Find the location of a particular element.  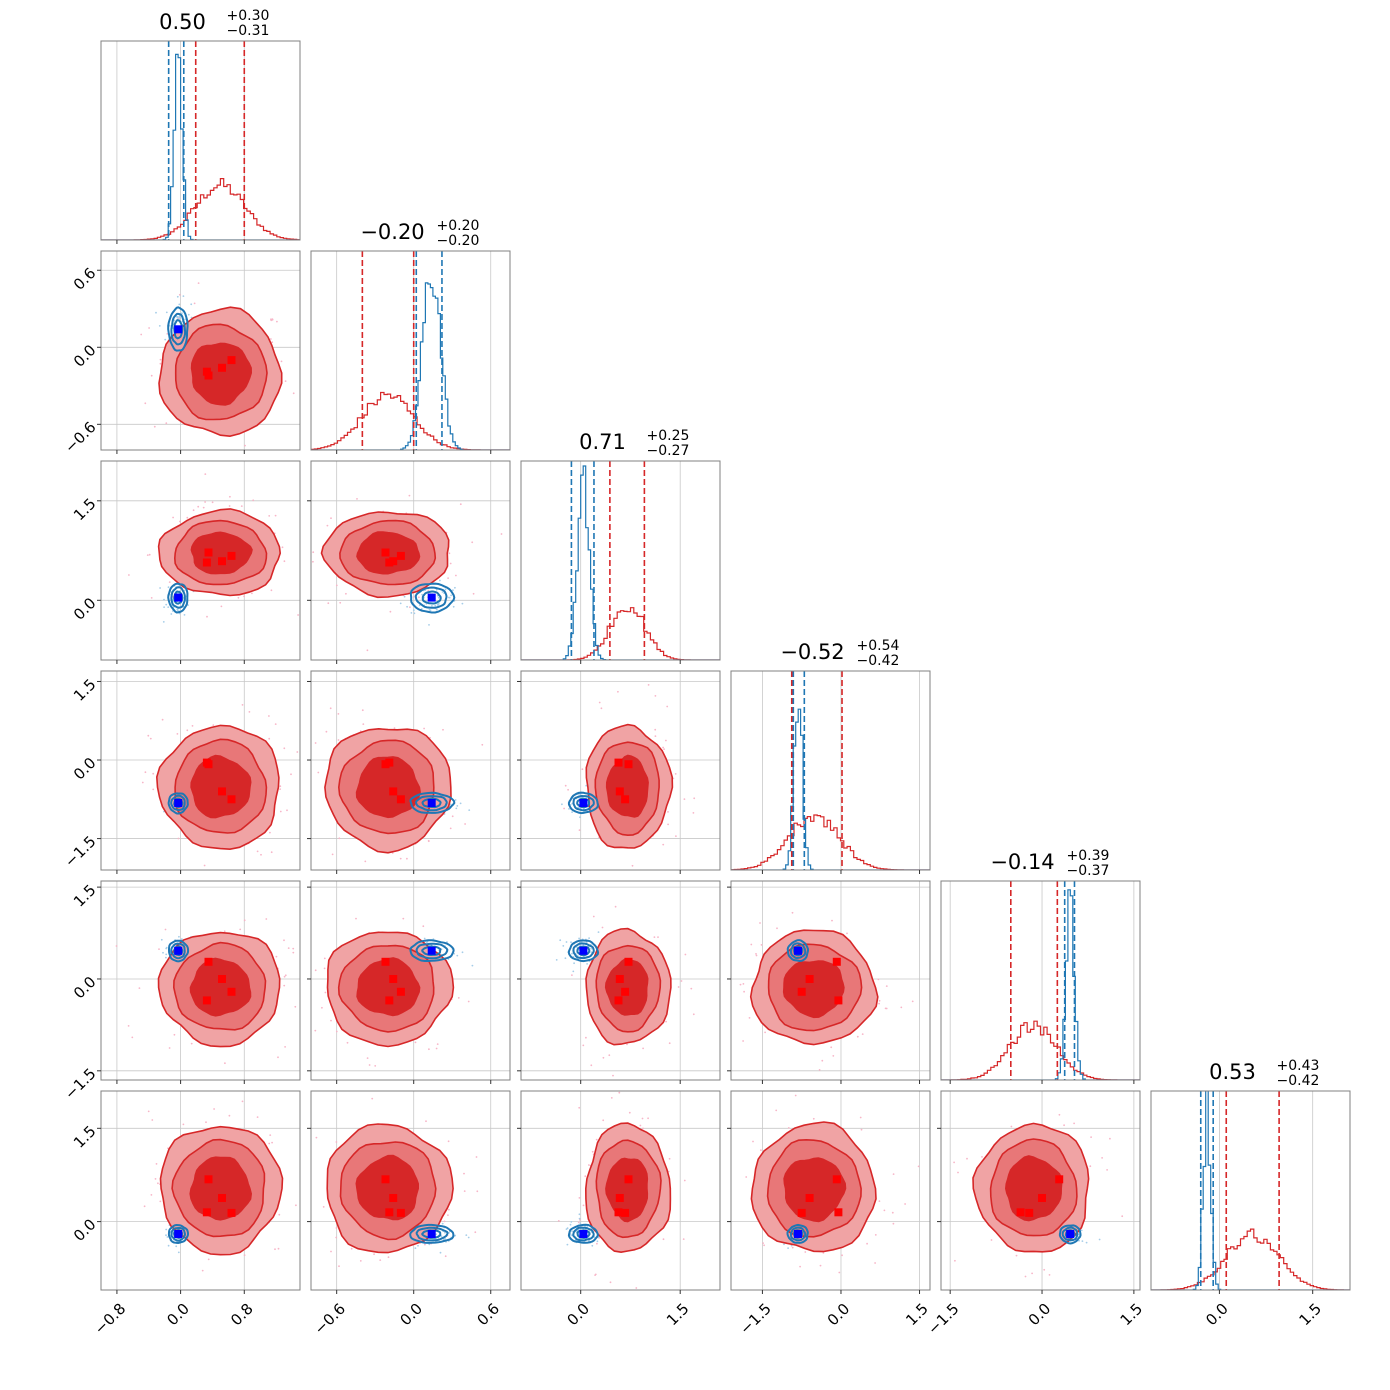

title-minus: −0.31 is located at coordinates (248, 31).